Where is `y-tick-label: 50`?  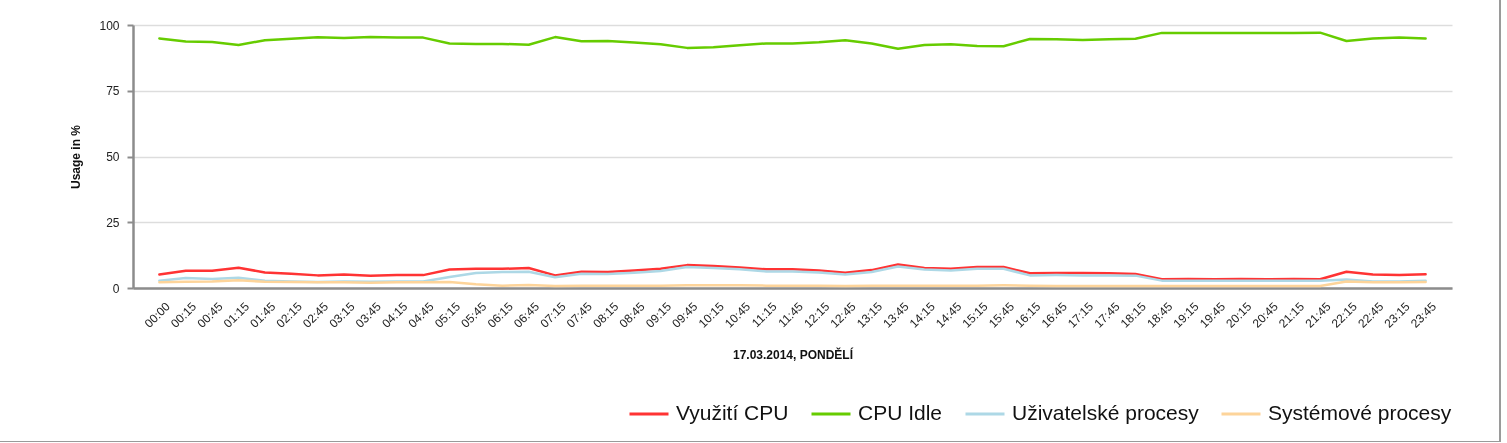 y-tick-label: 50 is located at coordinates (113, 157).